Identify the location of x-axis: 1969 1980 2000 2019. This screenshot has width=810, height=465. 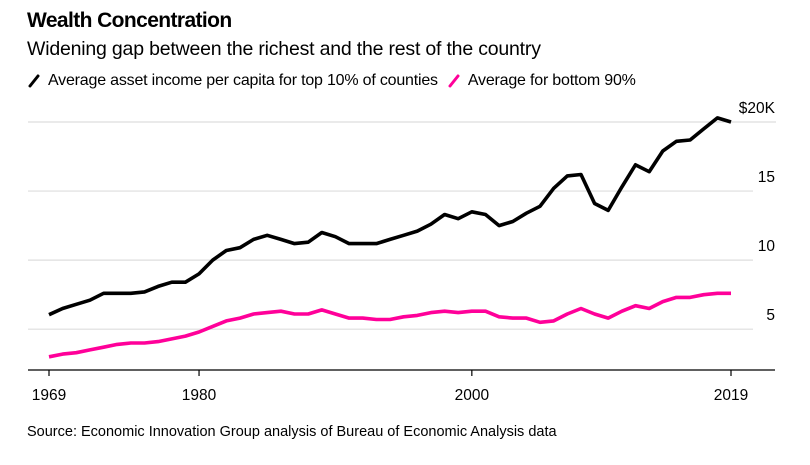
(401, 386).